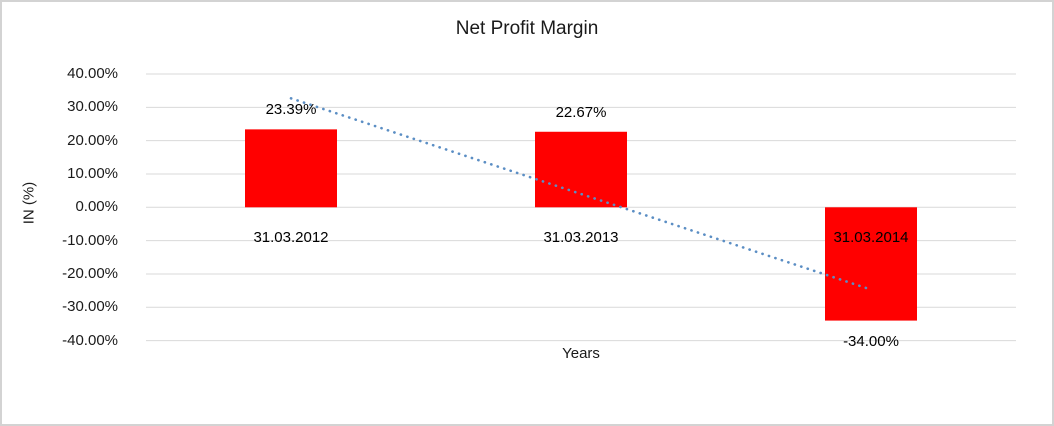 The height and width of the screenshot is (426, 1054). What do you see at coordinates (871, 237) in the screenshot?
I see `category-label: 31.03.2014` at bounding box center [871, 237].